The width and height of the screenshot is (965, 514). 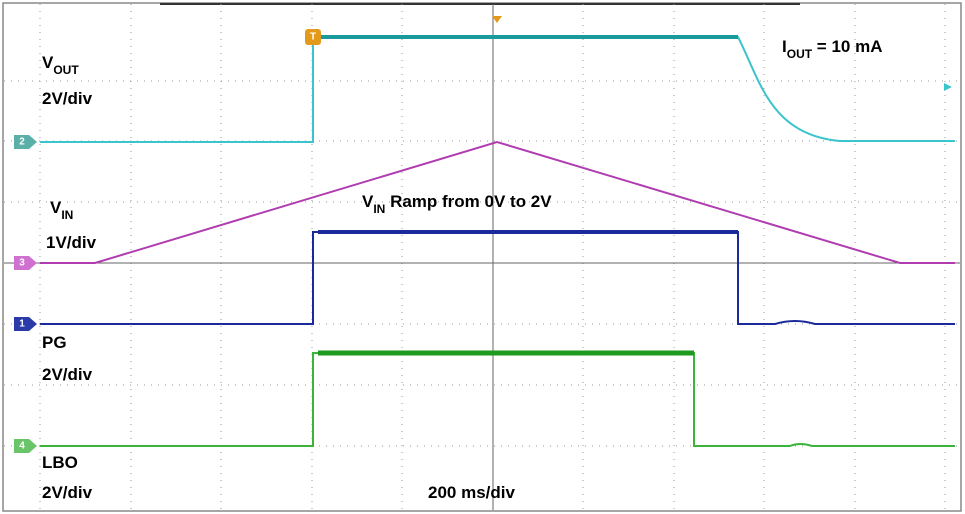 I want to click on trigger-marker: T, so click(x=313, y=37).